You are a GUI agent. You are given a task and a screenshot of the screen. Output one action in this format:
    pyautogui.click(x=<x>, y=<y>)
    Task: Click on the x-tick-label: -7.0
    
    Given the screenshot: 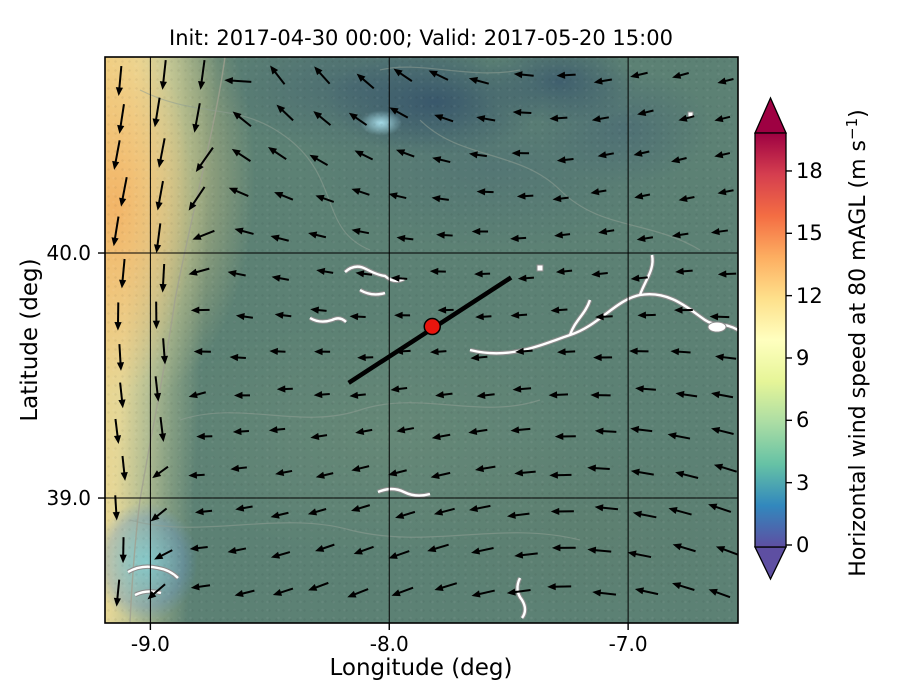 What is the action you would take?
    pyautogui.click(x=628, y=644)
    